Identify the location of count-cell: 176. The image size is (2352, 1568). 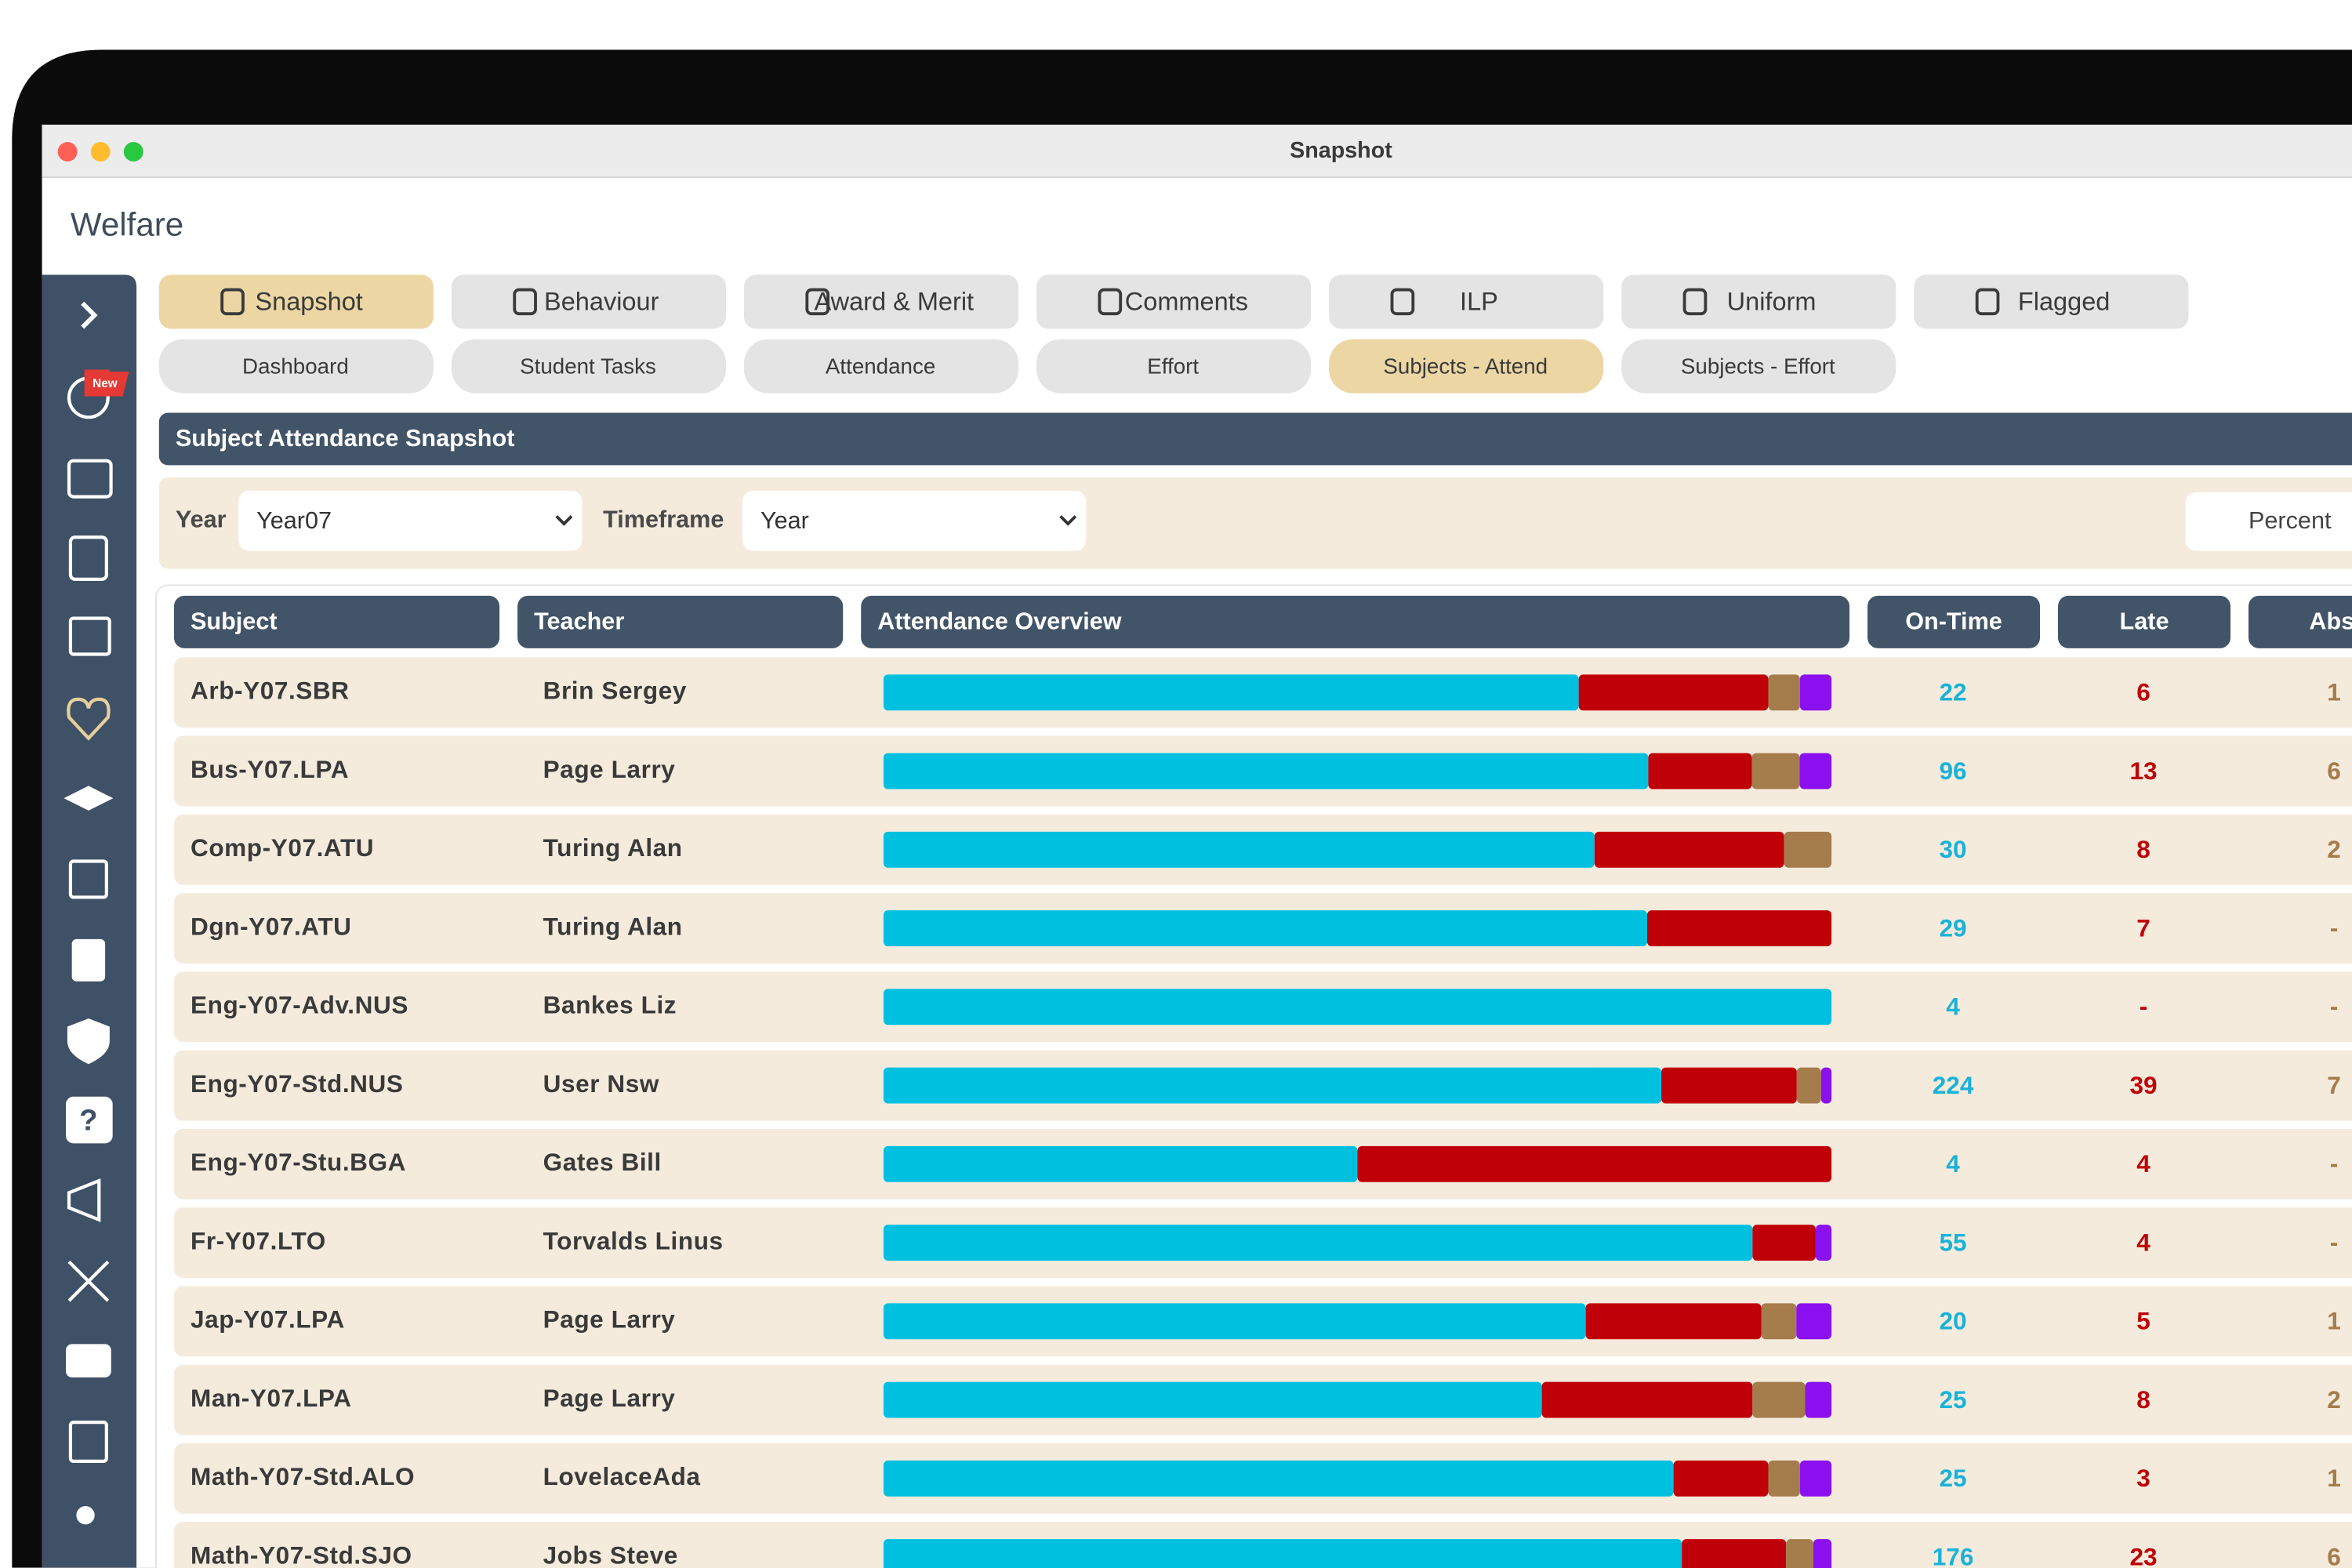
(1953, 1555).